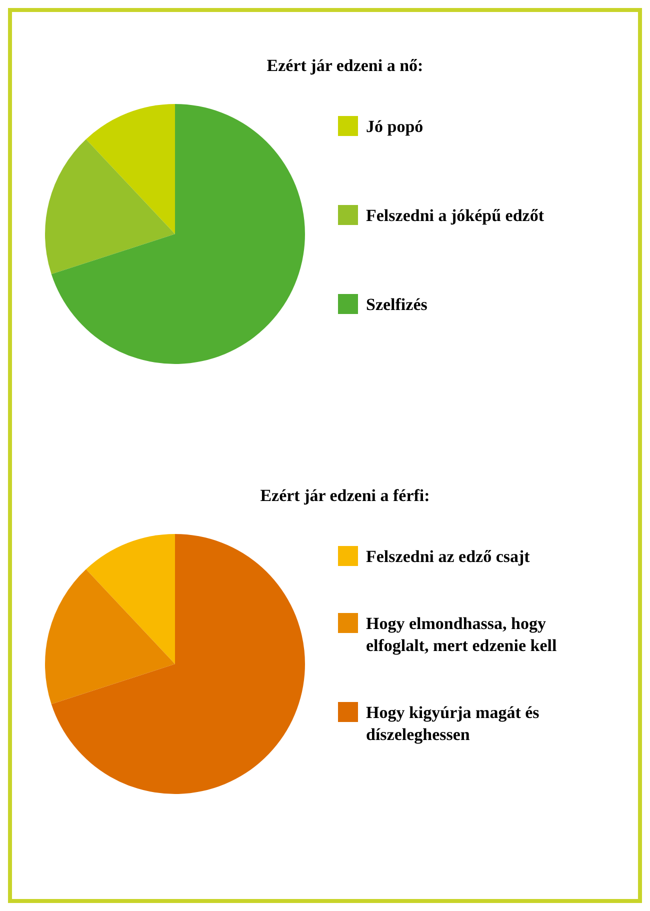  I want to click on legend-label: Hogy elmondhassa, hogy elfoglalt, mert edzenie kell, so click(462, 635).